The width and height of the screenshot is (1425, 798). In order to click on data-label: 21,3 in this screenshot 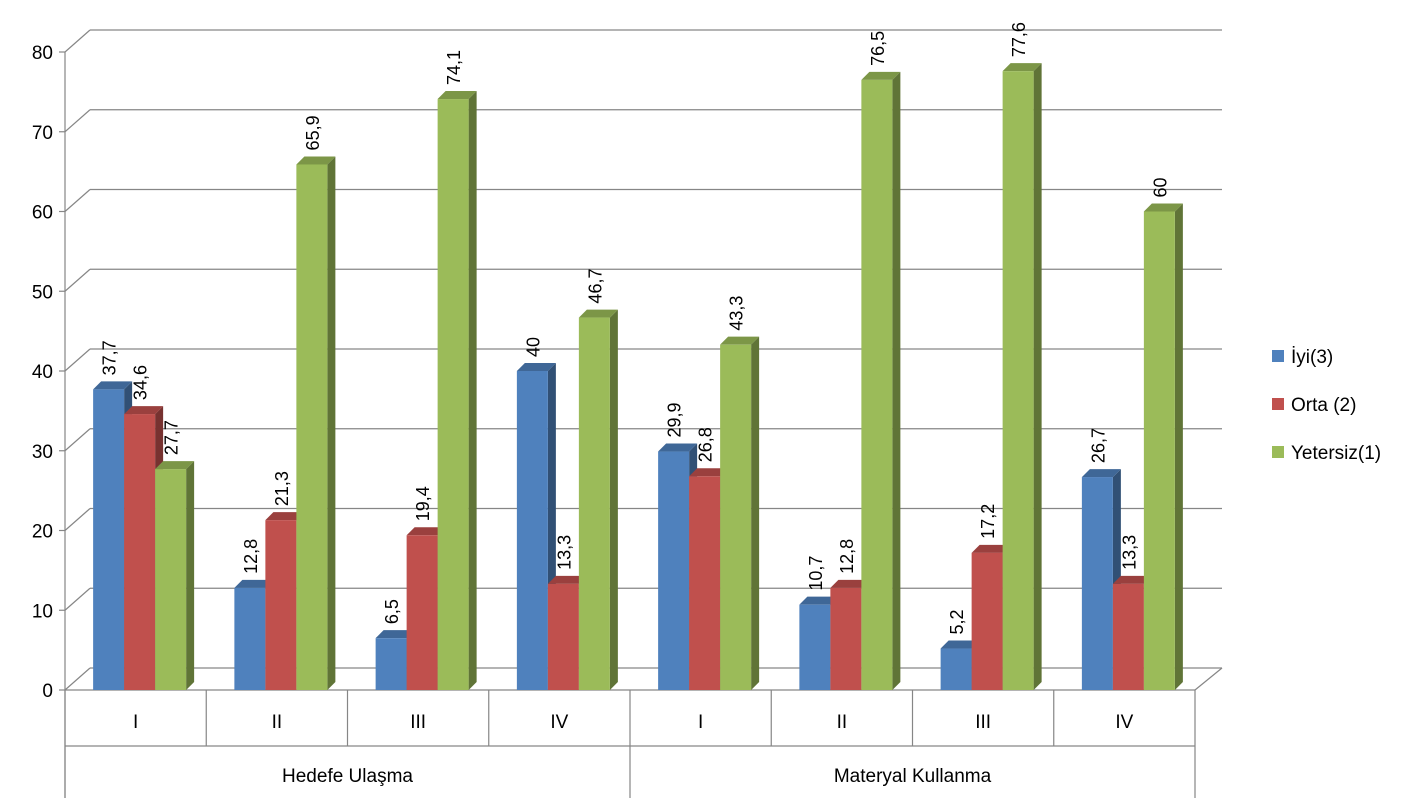, I will do `click(282, 488)`.